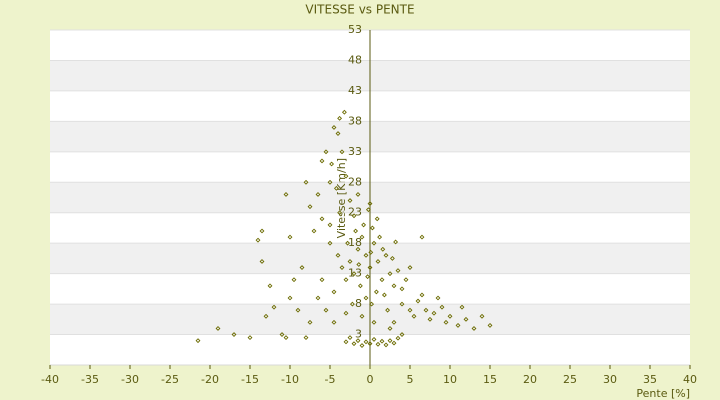 The image size is (720, 400). What do you see at coordinates (358, 303) in the screenshot?
I see `y-tick-label: 8` at bounding box center [358, 303].